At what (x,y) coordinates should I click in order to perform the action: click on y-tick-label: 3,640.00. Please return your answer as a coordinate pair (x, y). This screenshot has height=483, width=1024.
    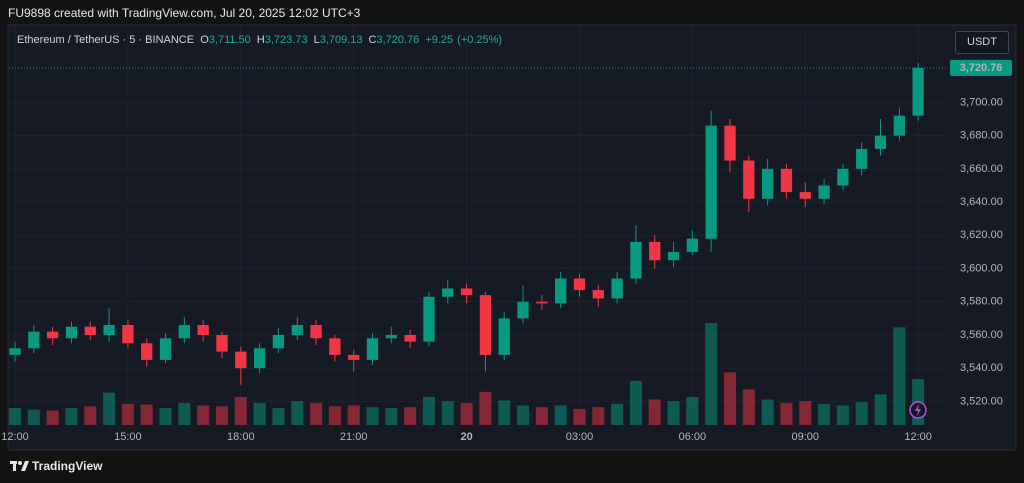
    Looking at the image, I should click on (981, 202).